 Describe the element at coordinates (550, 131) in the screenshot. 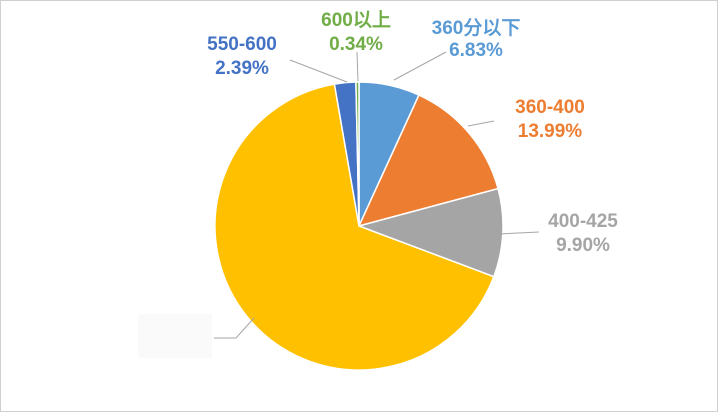

I see `slice-value-label: 13.99%` at that location.